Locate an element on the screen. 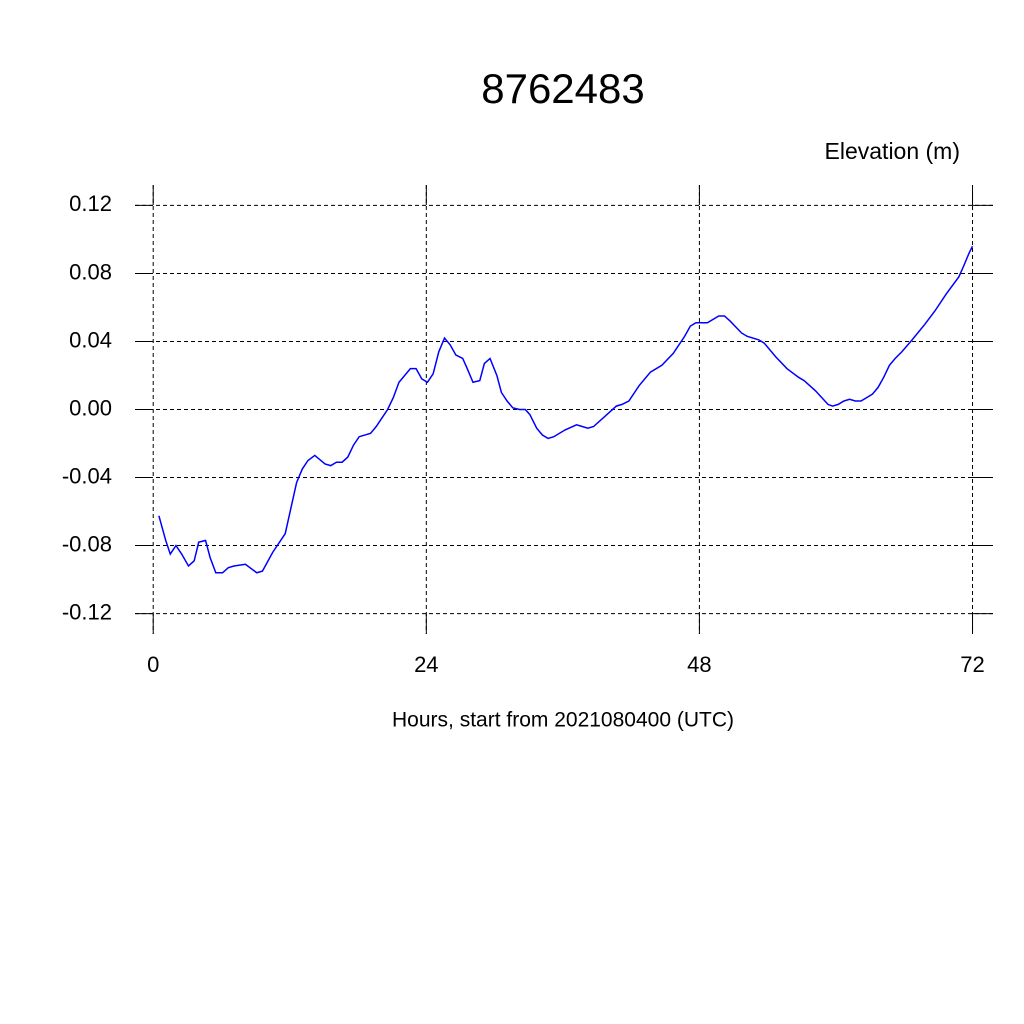  x-tick-label: 48 is located at coordinates (699, 664).